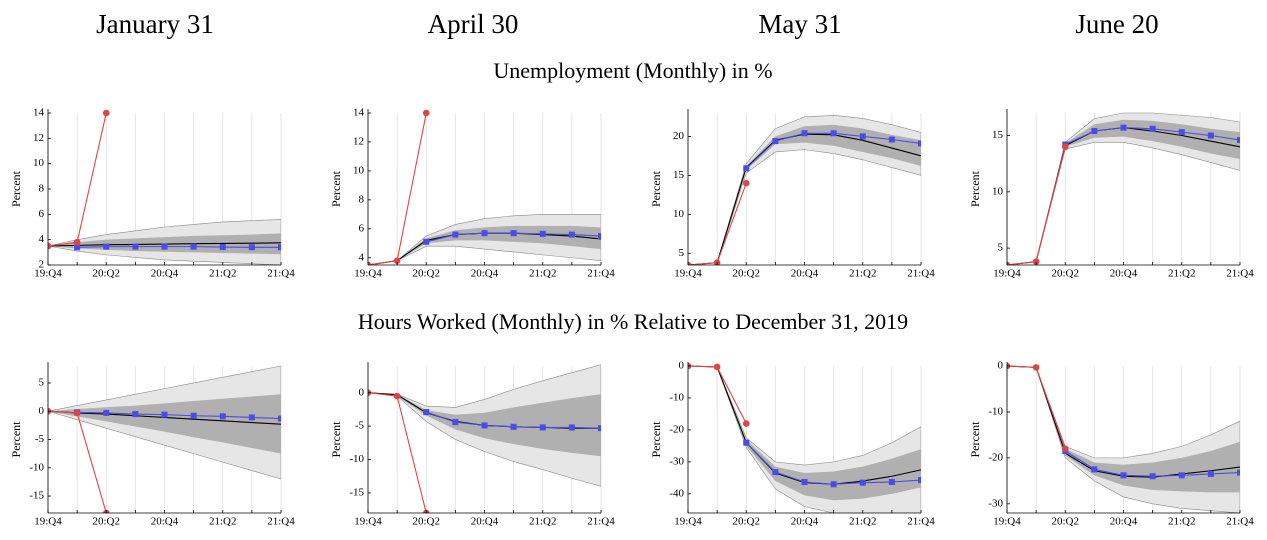  I want to click on y-tick-label: -5, so click(360, 426).